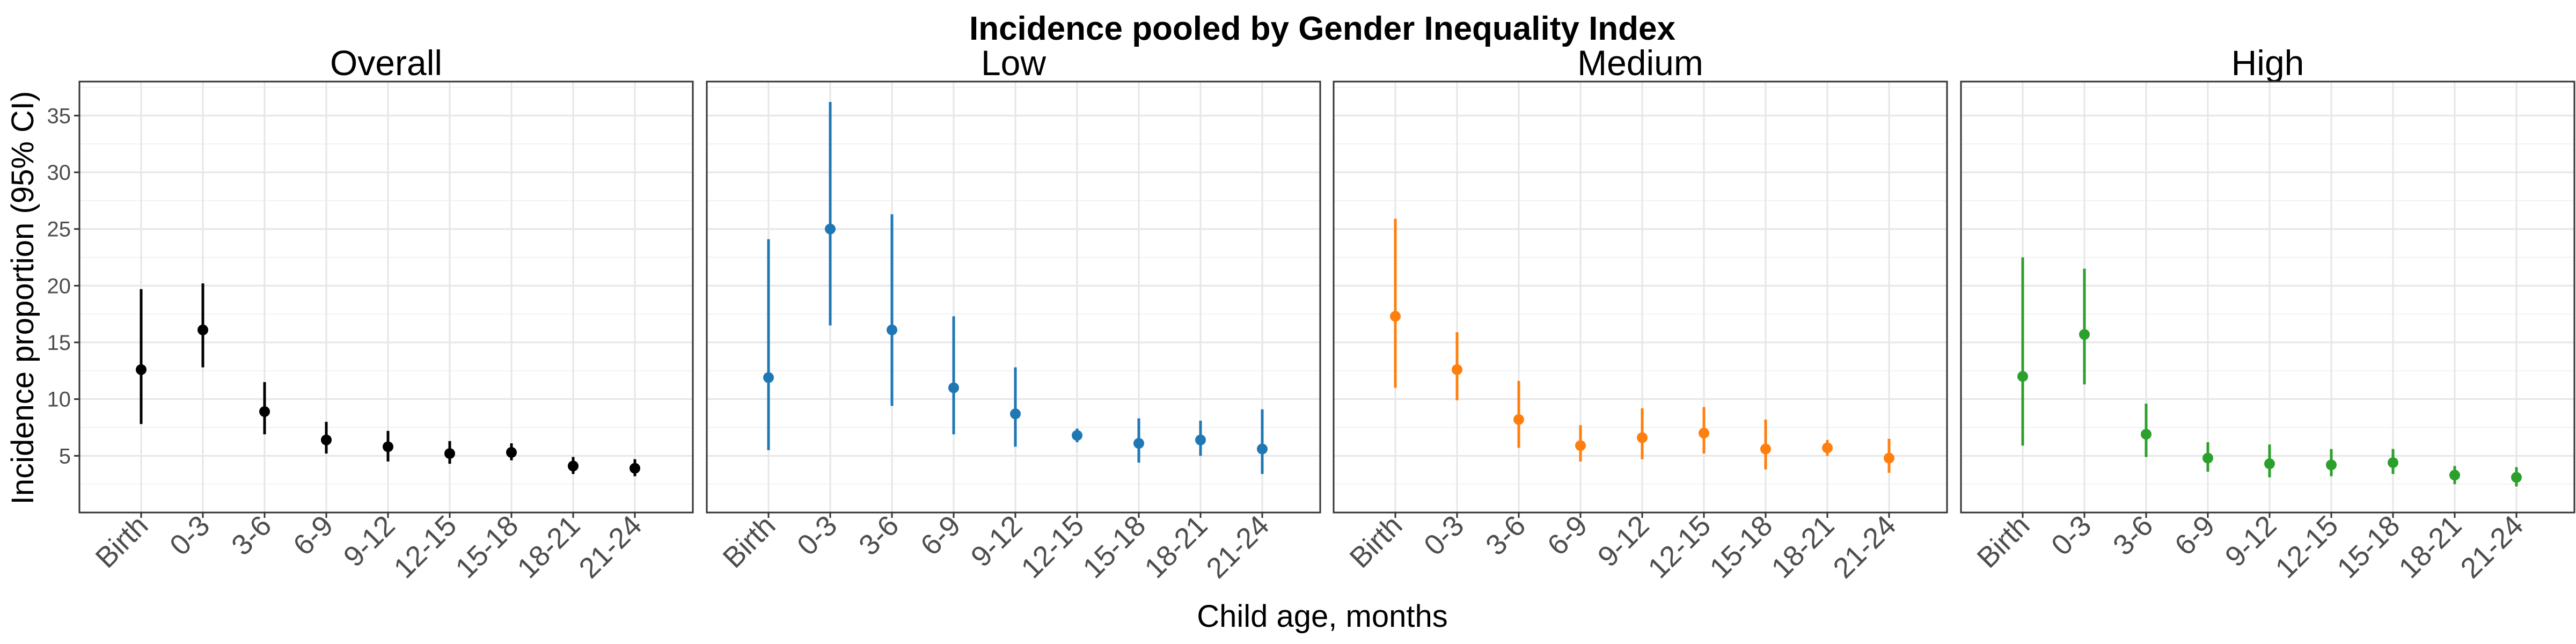  Describe the element at coordinates (59, 400) in the screenshot. I see `y-tick-label: 10` at that location.